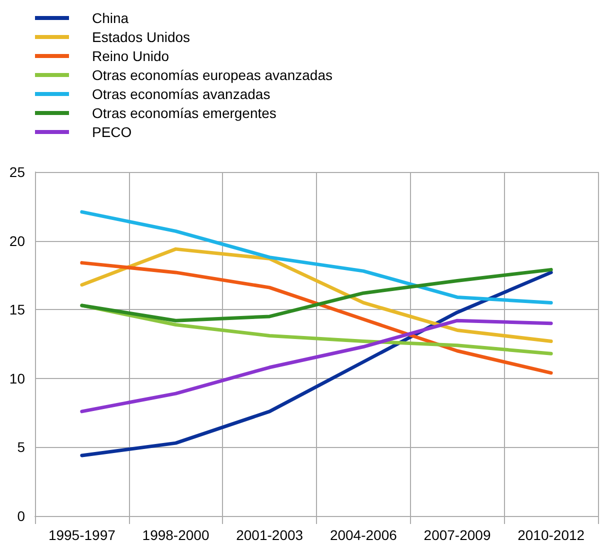 This screenshot has width=601, height=548. Describe the element at coordinates (17, 378) in the screenshot. I see `y-tick-label: 10` at that location.